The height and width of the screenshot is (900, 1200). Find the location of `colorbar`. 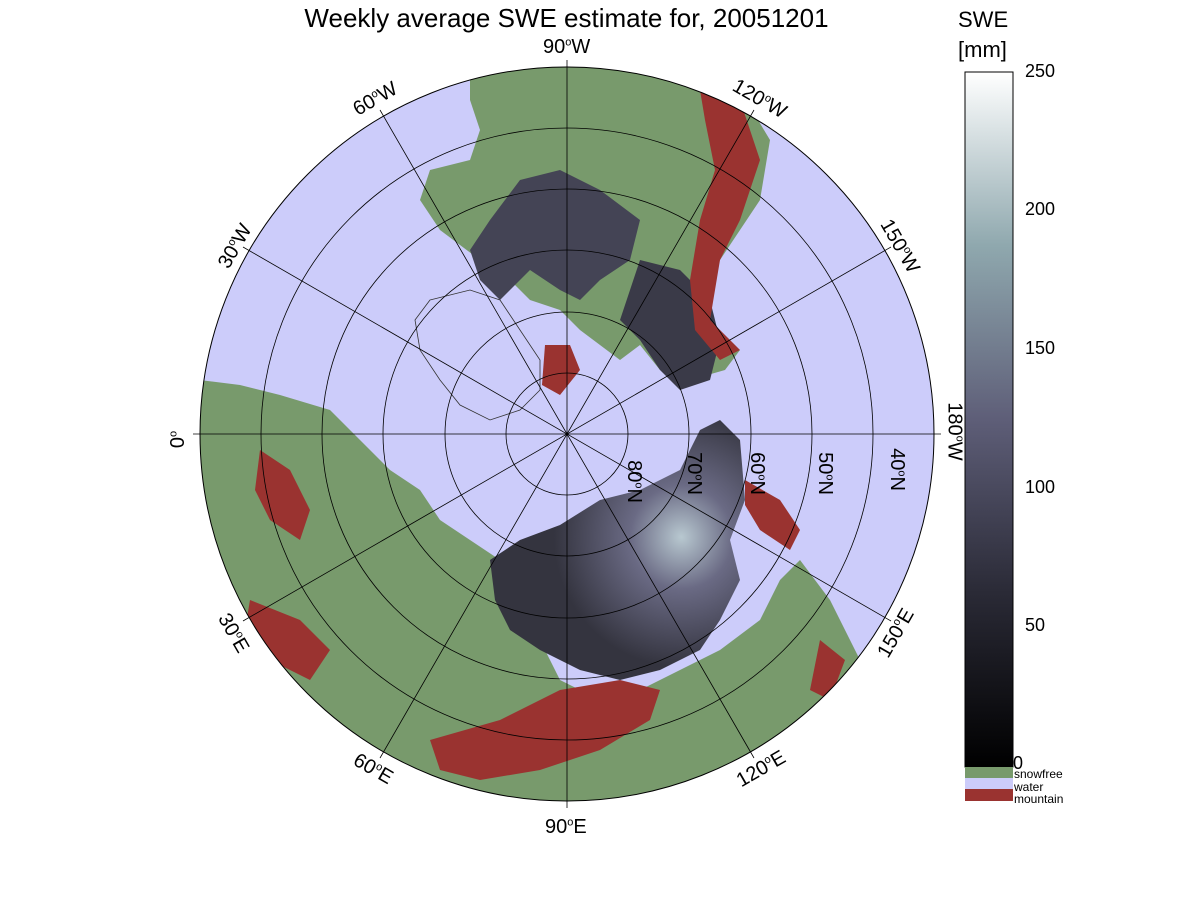

colorbar is located at coordinates (989, 419).